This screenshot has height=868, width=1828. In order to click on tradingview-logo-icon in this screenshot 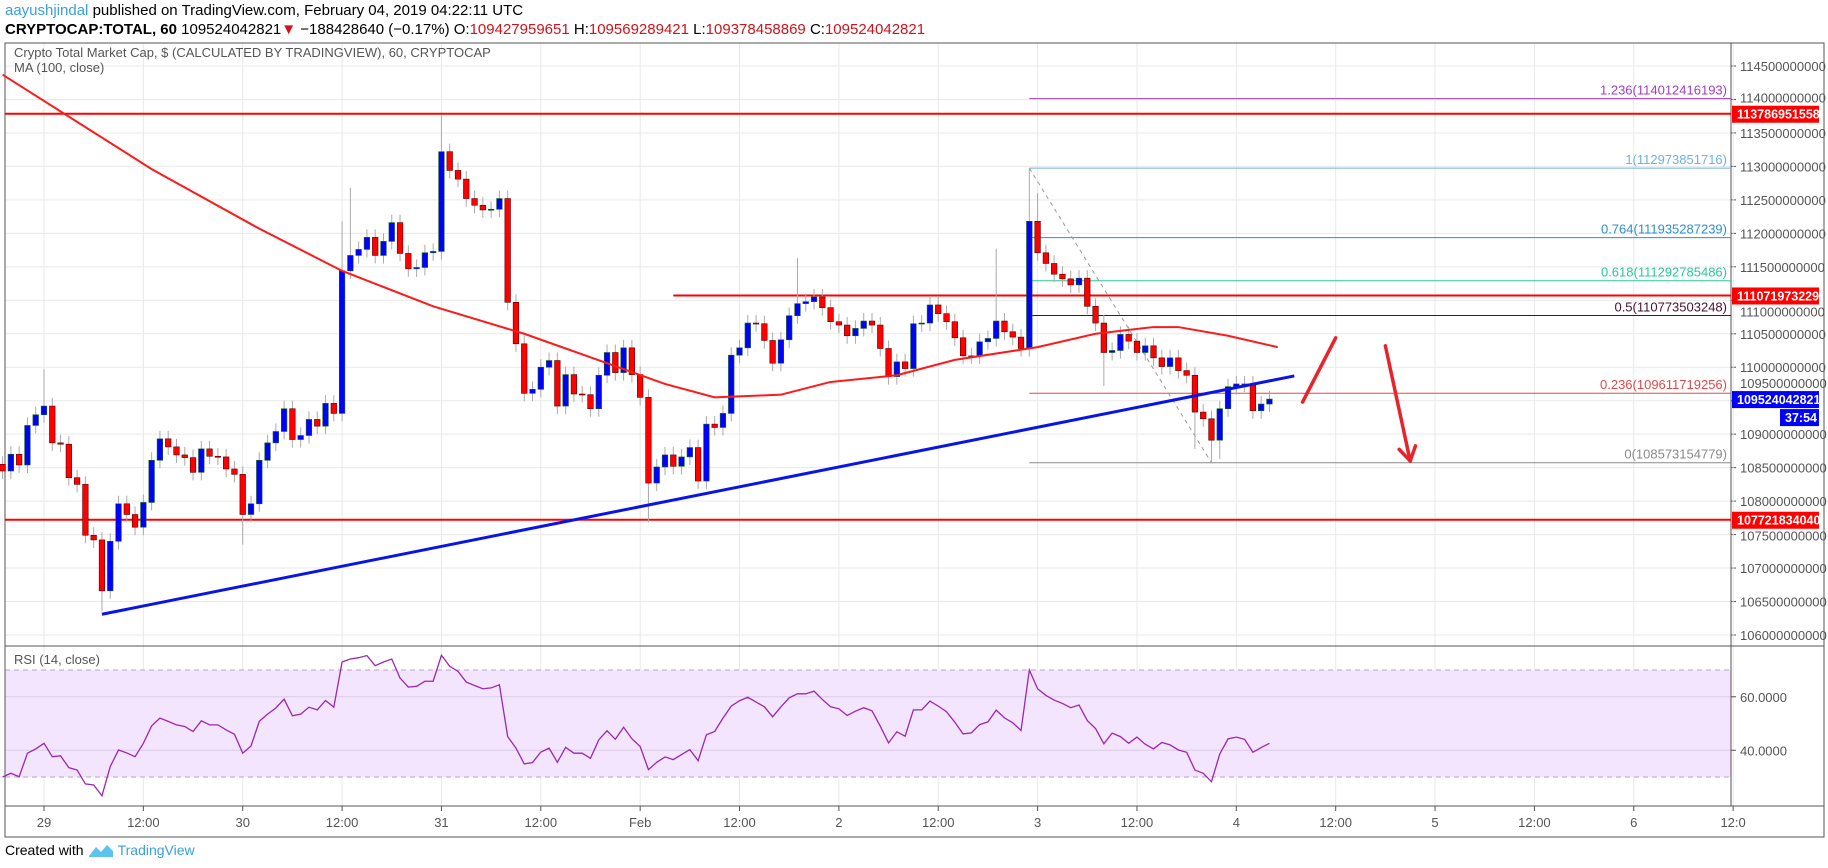, I will do `click(100, 851)`.